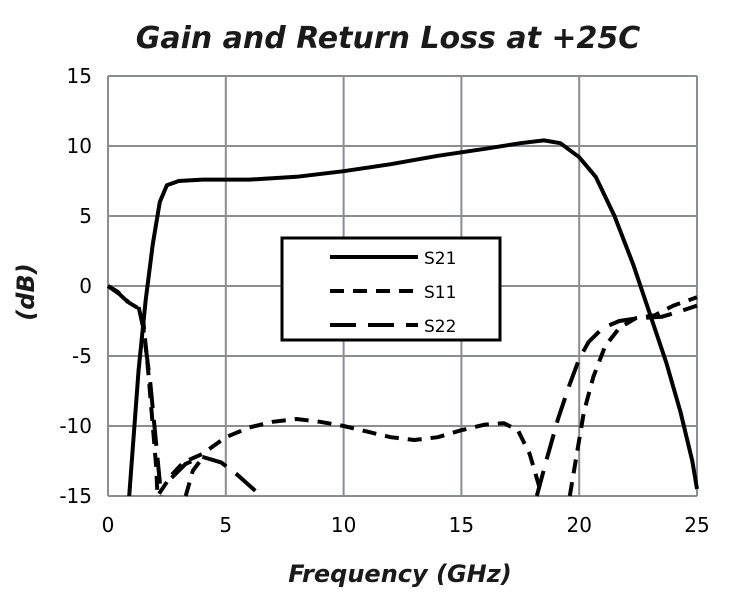 This screenshot has height=610, width=748. Describe the element at coordinates (85, 286) in the screenshot. I see `y-tick-label: 0` at that location.